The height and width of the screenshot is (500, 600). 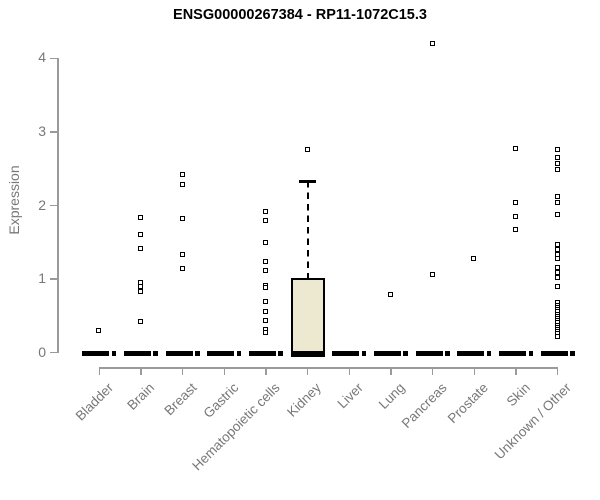 I want to click on chart-title: ENSG00000267384 - RP11-1072C15.3, so click(x=300, y=15).